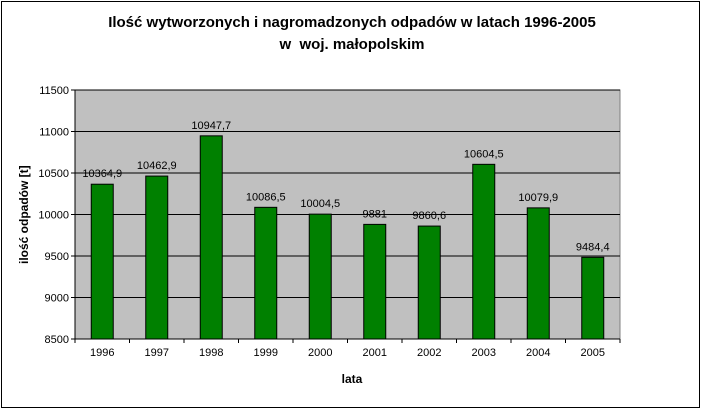 This screenshot has width=704, height=414. I want to click on bar-2001, so click(375, 281).